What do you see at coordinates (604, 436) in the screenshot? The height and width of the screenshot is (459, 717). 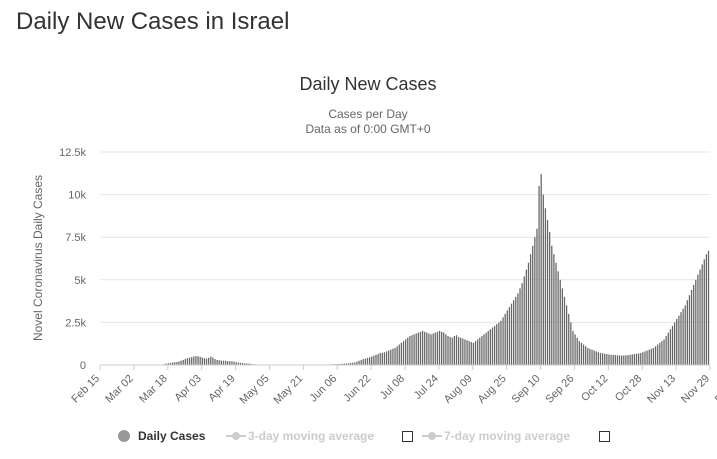 I see `checkbox-7-day-average` at bounding box center [604, 436].